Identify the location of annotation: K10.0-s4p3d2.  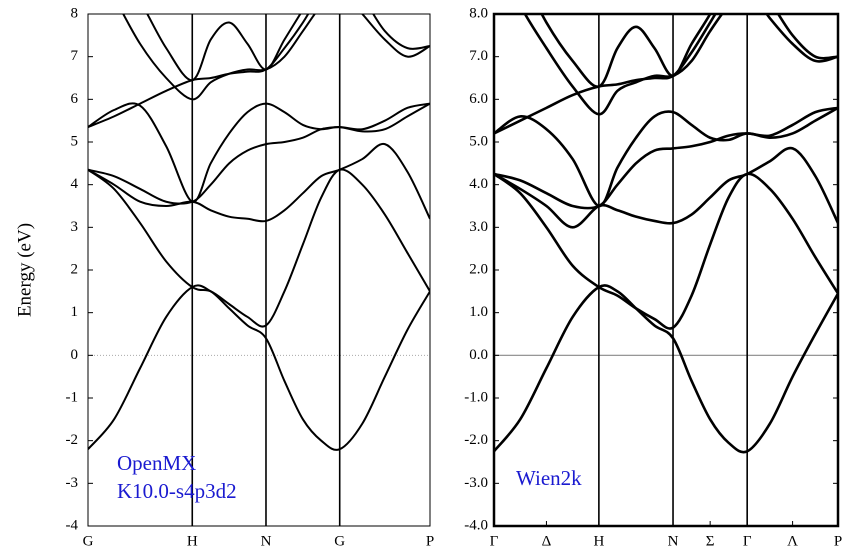
(177, 491).